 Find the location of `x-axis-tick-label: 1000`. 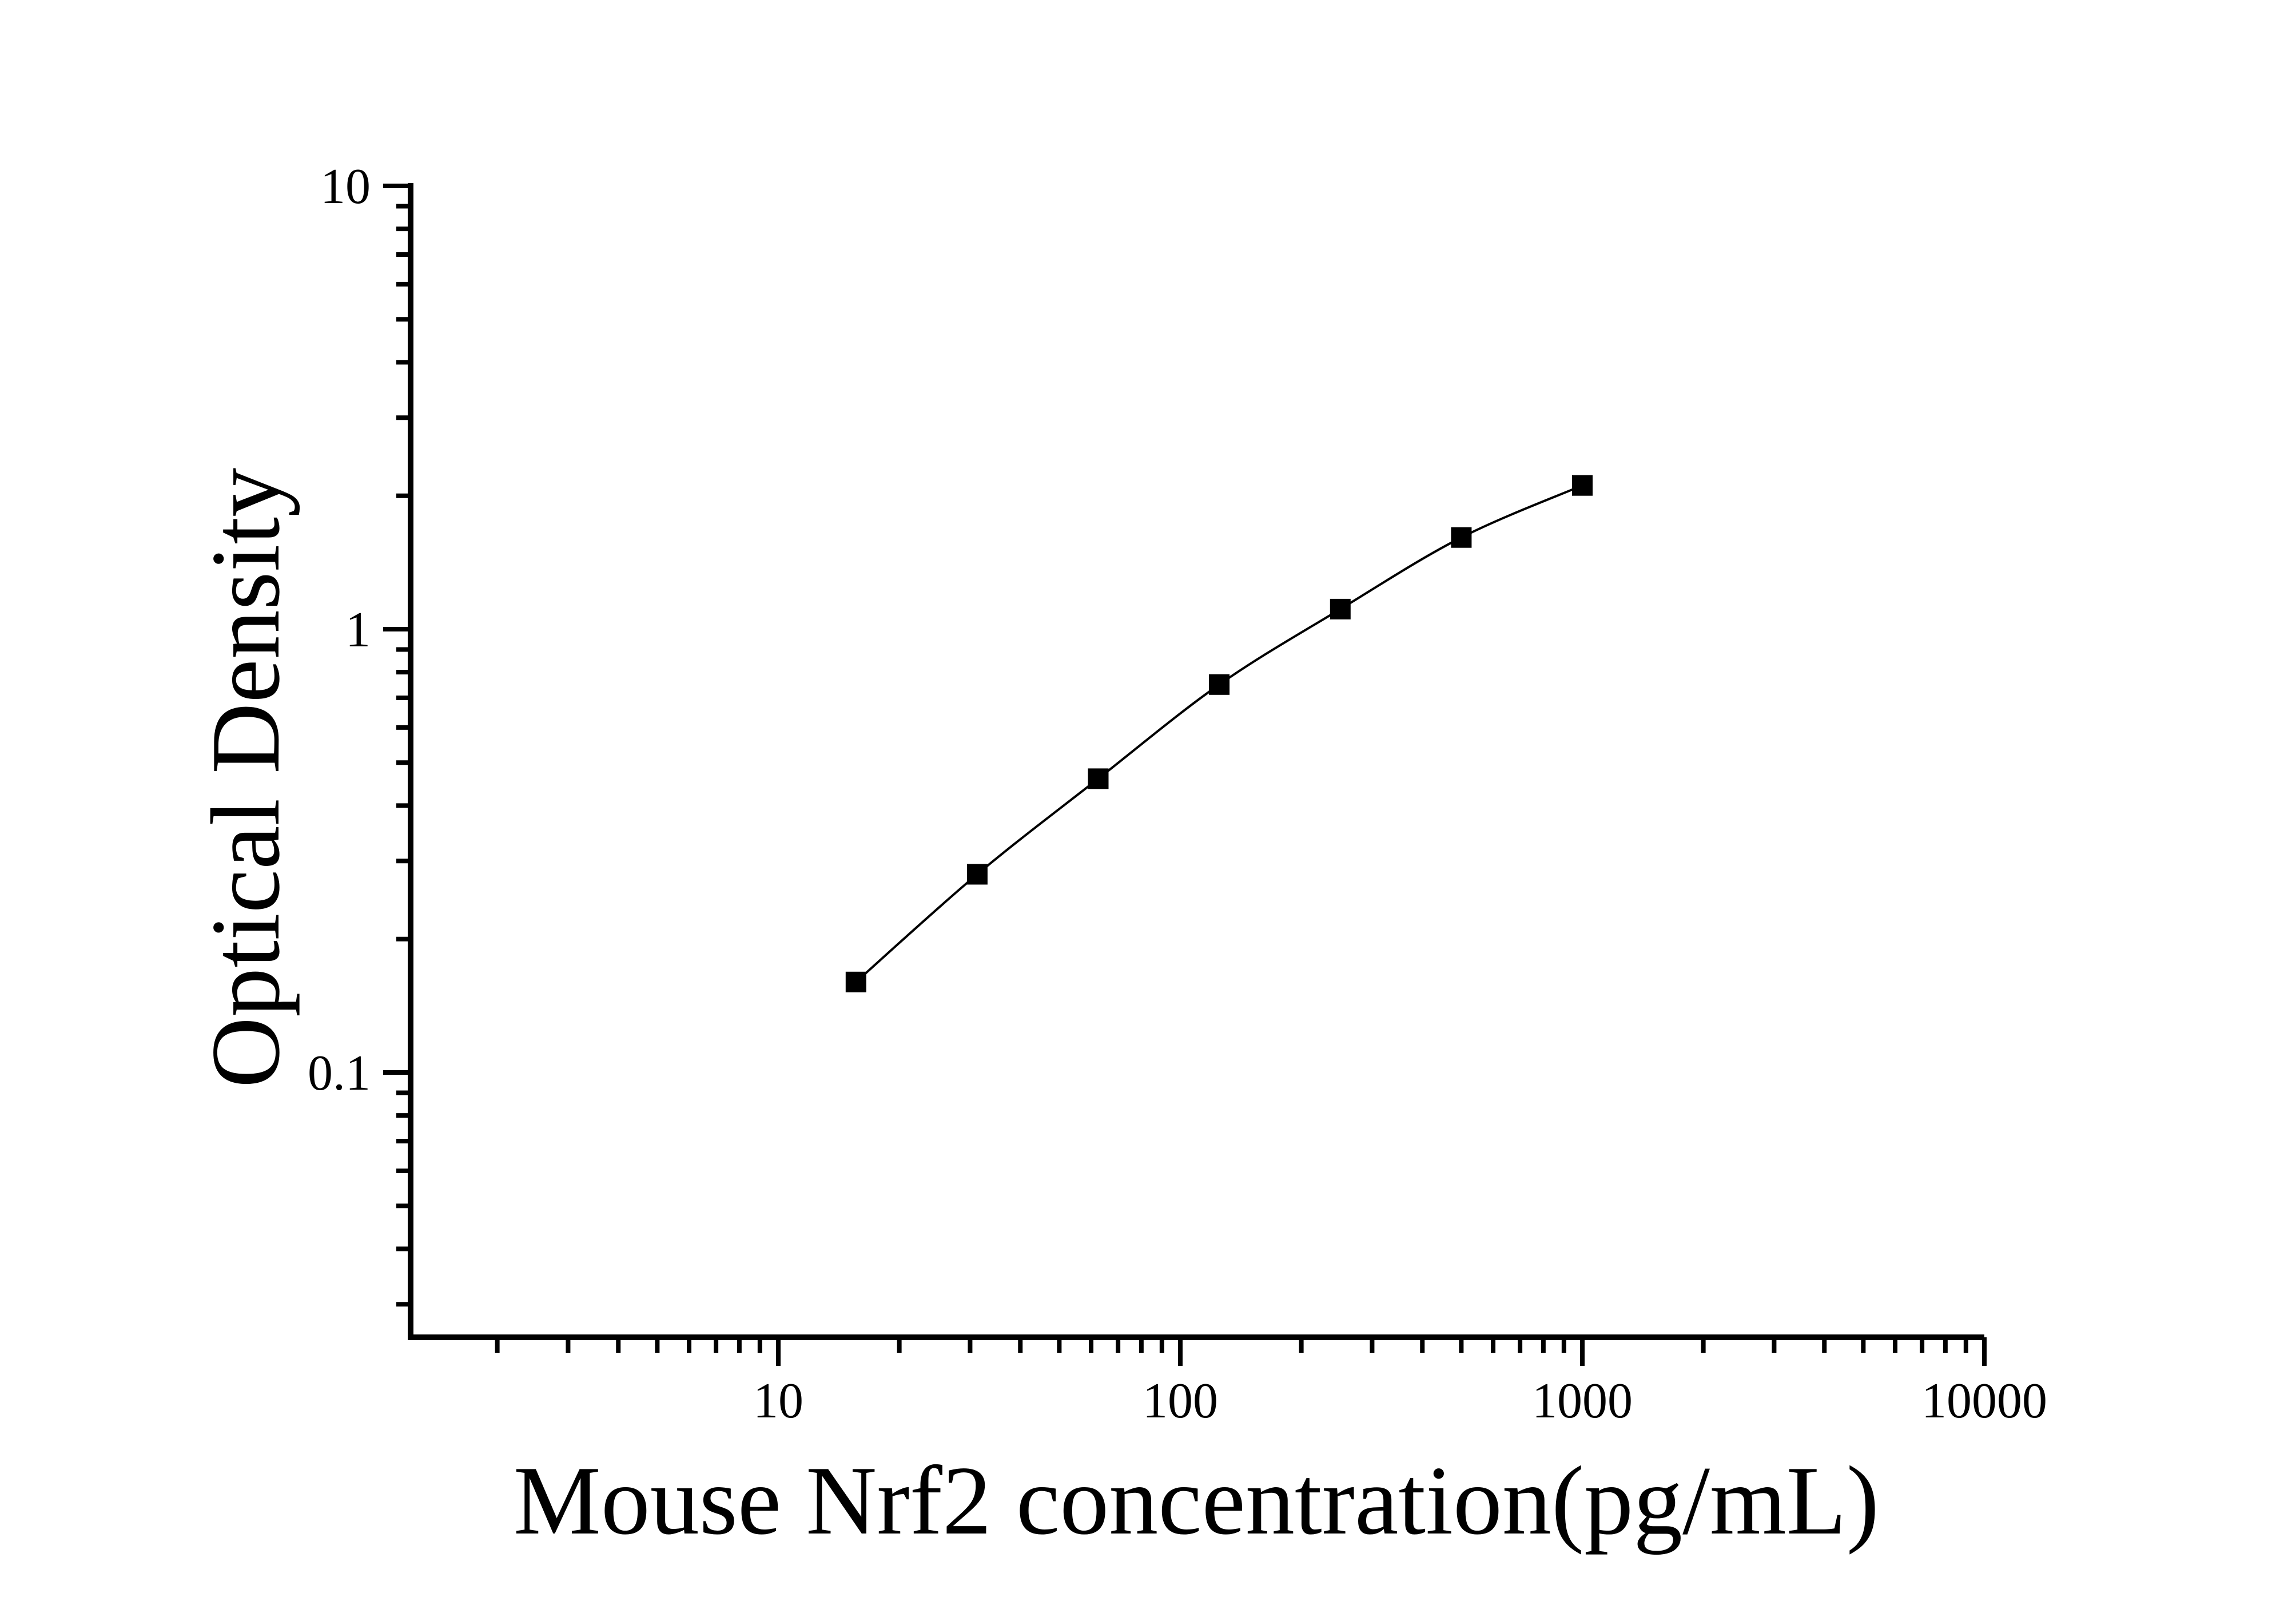

x-axis-tick-label: 1000 is located at coordinates (1582, 1401).